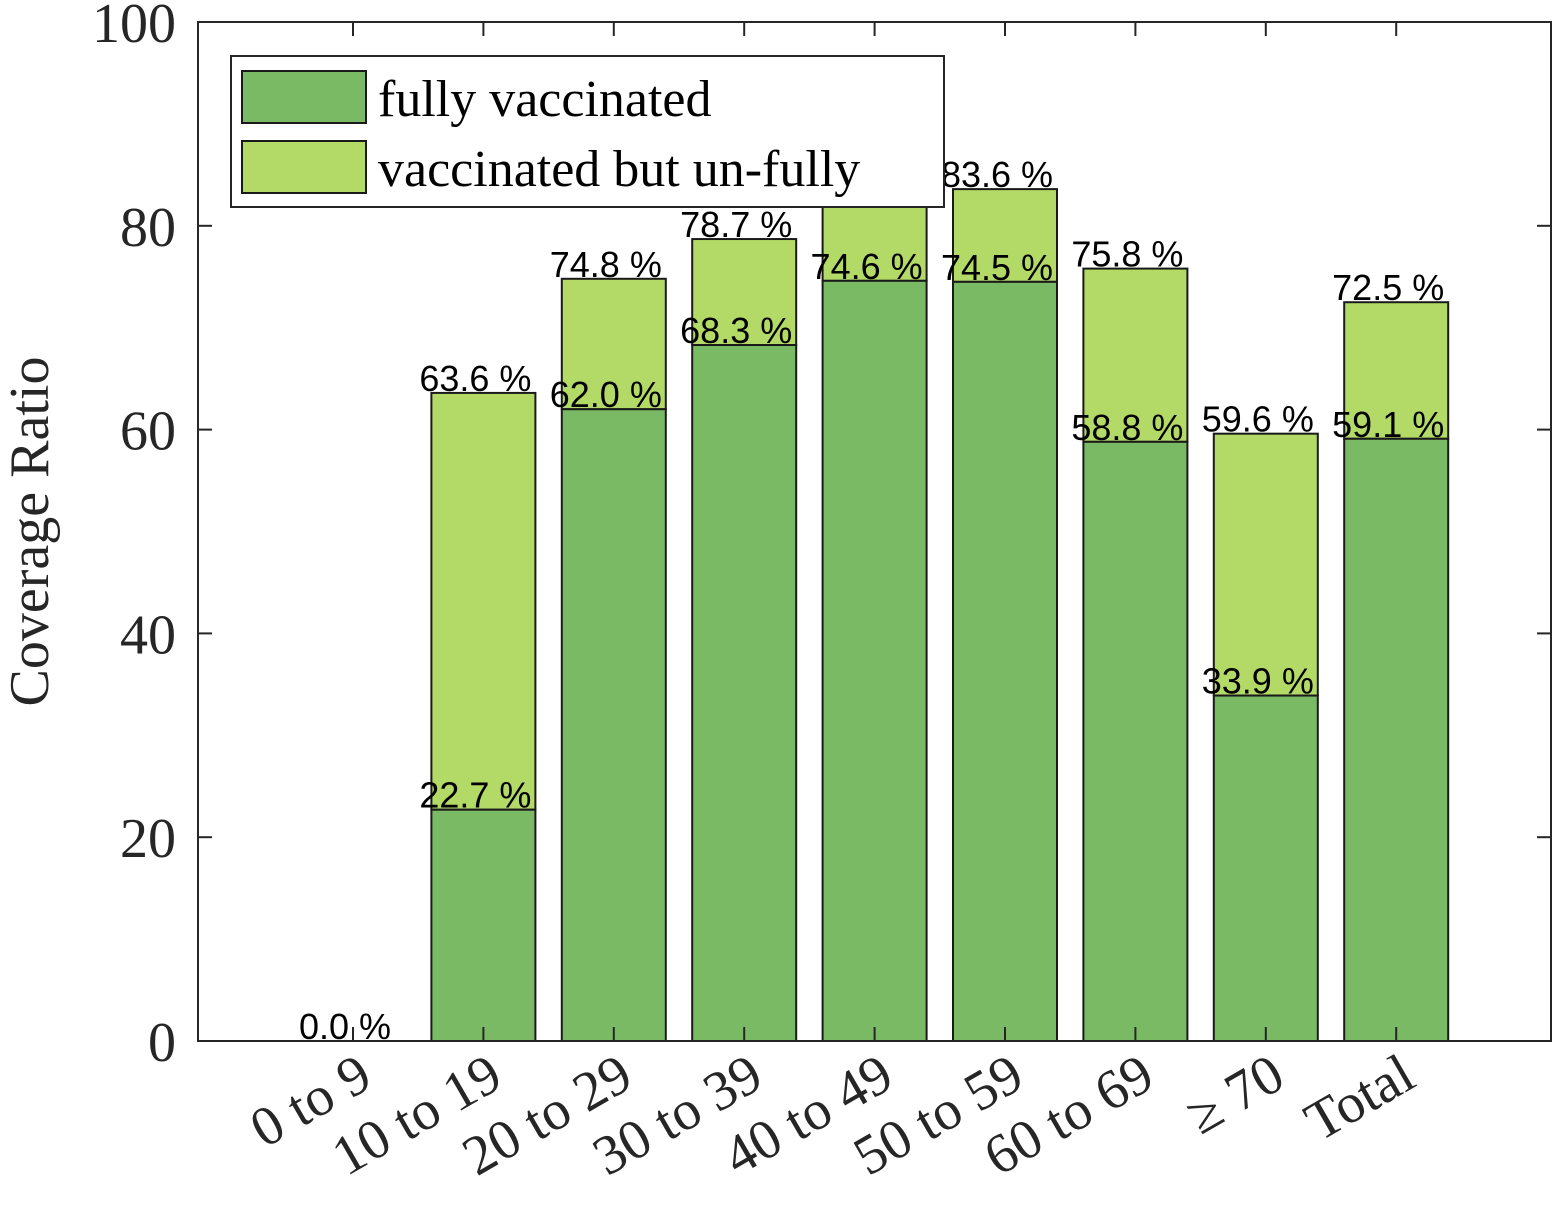 The height and width of the screenshot is (1228, 1555). Describe the element at coordinates (997, 267) in the screenshot. I see `data-label-fully-5: 74.5 %` at that location.